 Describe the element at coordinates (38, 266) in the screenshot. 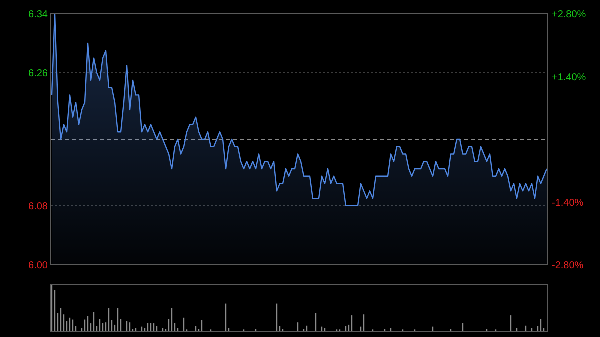

I see `y-tick-label: 6.00` at that location.